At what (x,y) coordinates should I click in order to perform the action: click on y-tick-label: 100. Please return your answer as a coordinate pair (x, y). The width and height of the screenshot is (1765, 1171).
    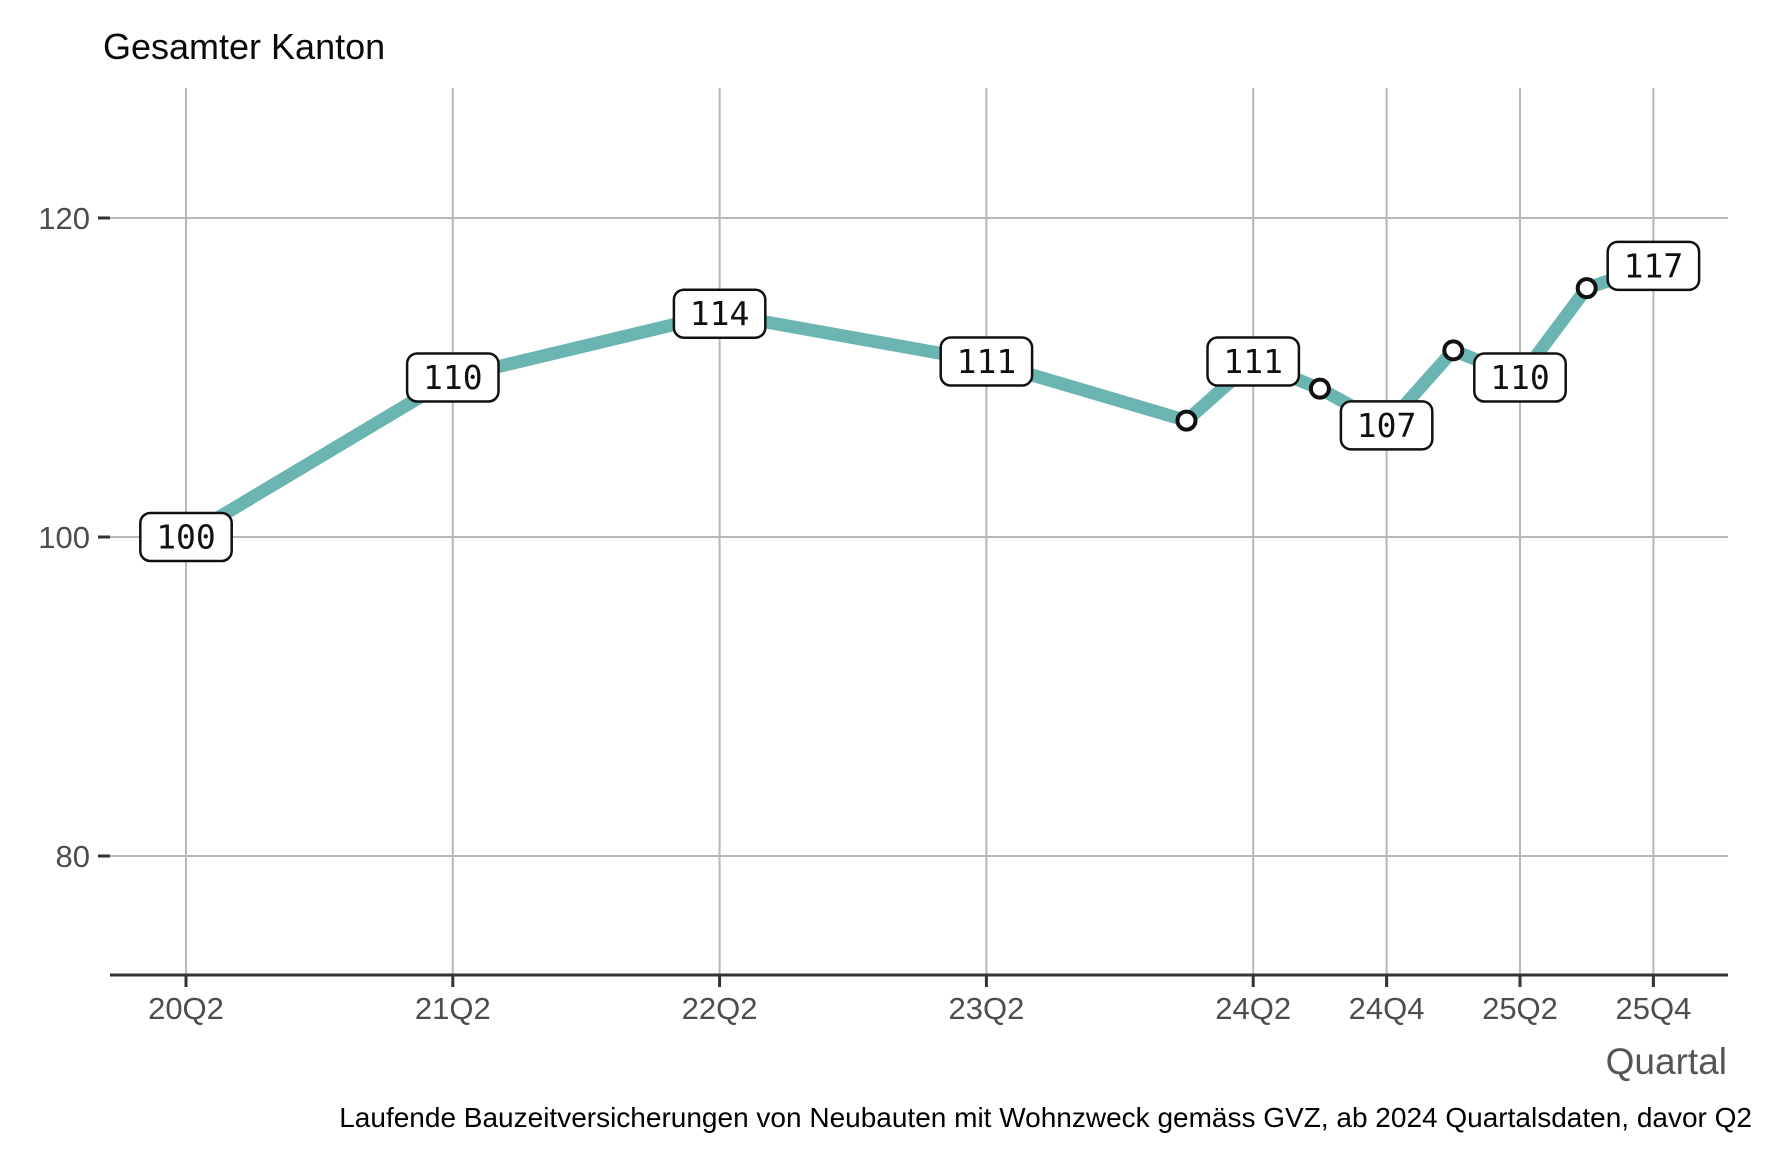
    Looking at the image, I should click on (64, 537).